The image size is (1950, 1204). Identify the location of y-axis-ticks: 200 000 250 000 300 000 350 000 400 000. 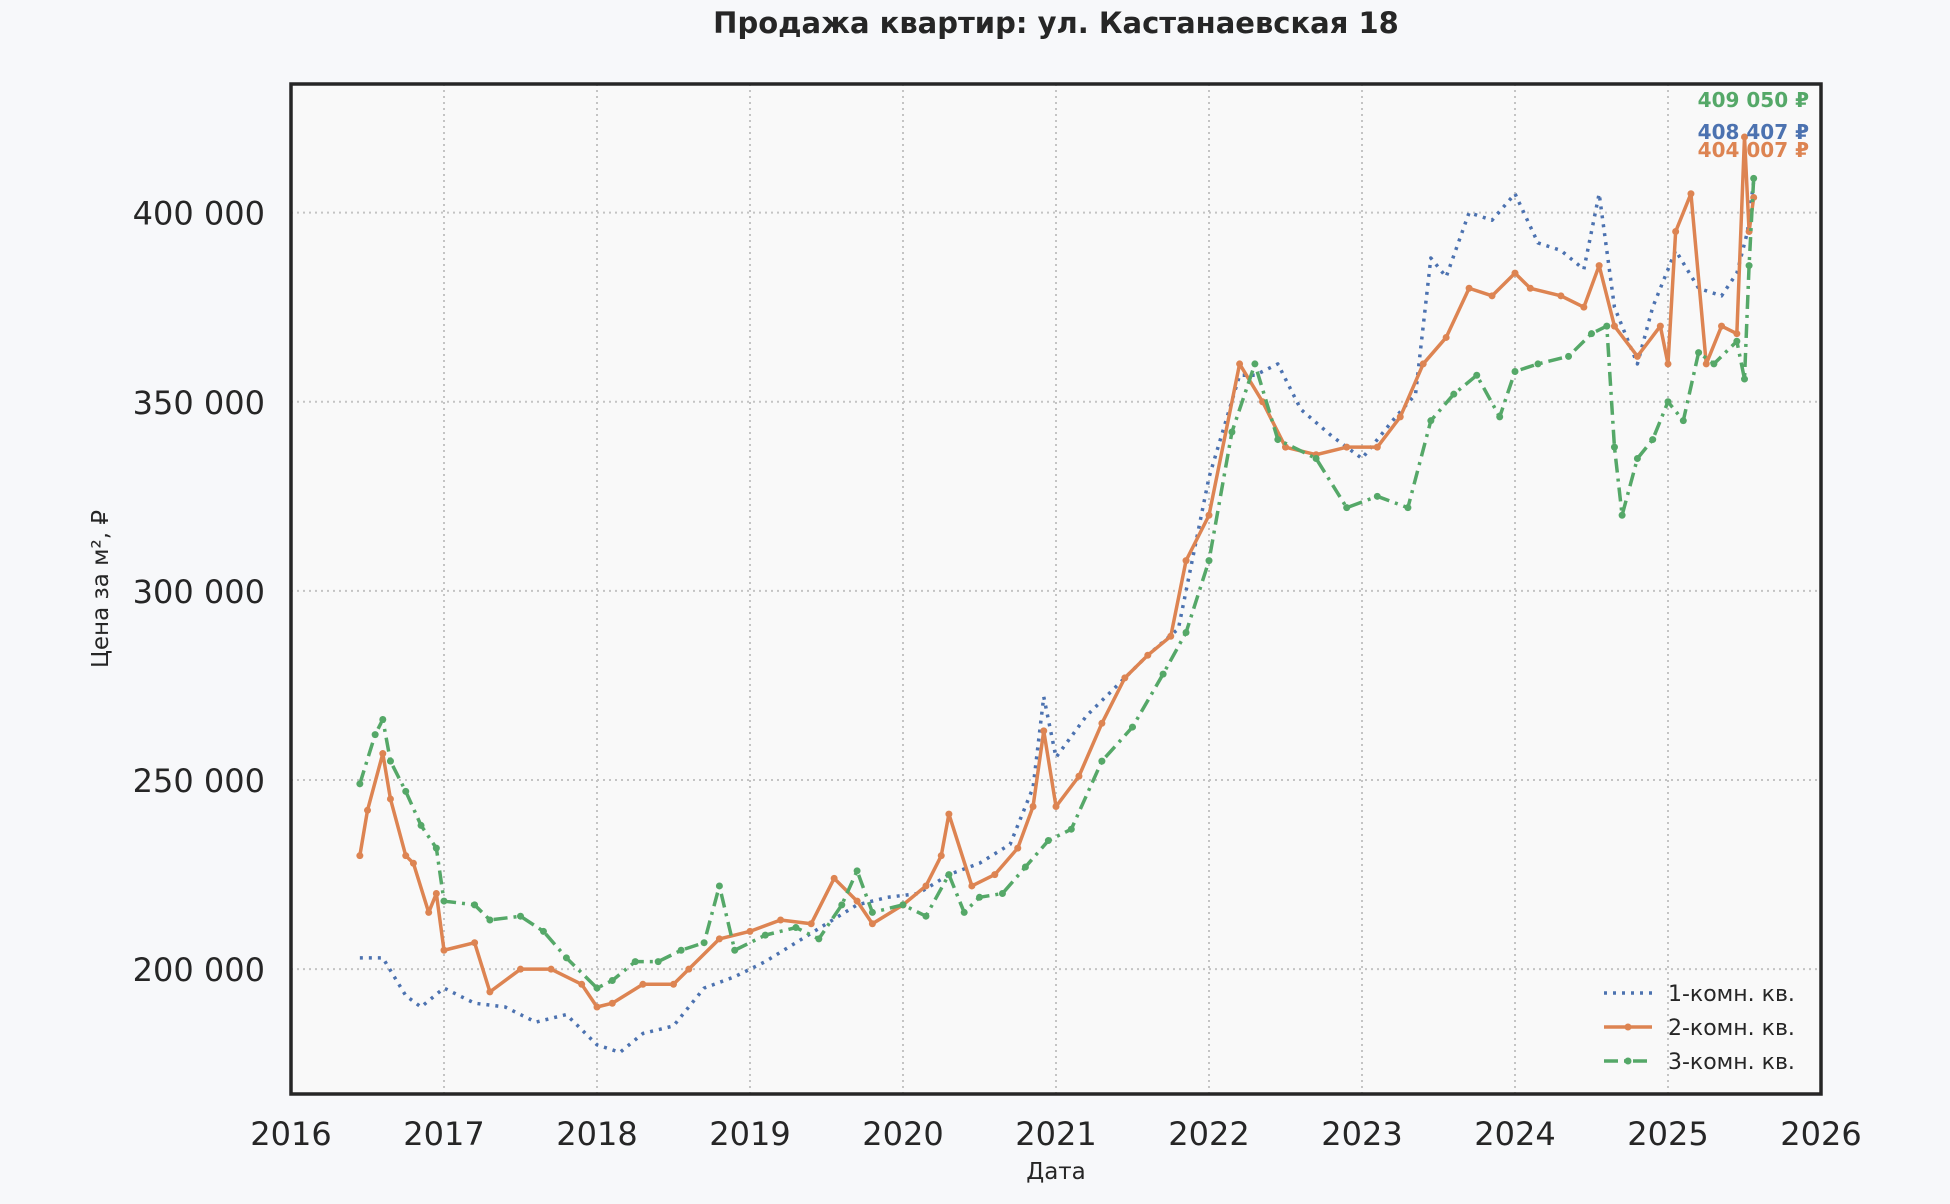
(199, 592).